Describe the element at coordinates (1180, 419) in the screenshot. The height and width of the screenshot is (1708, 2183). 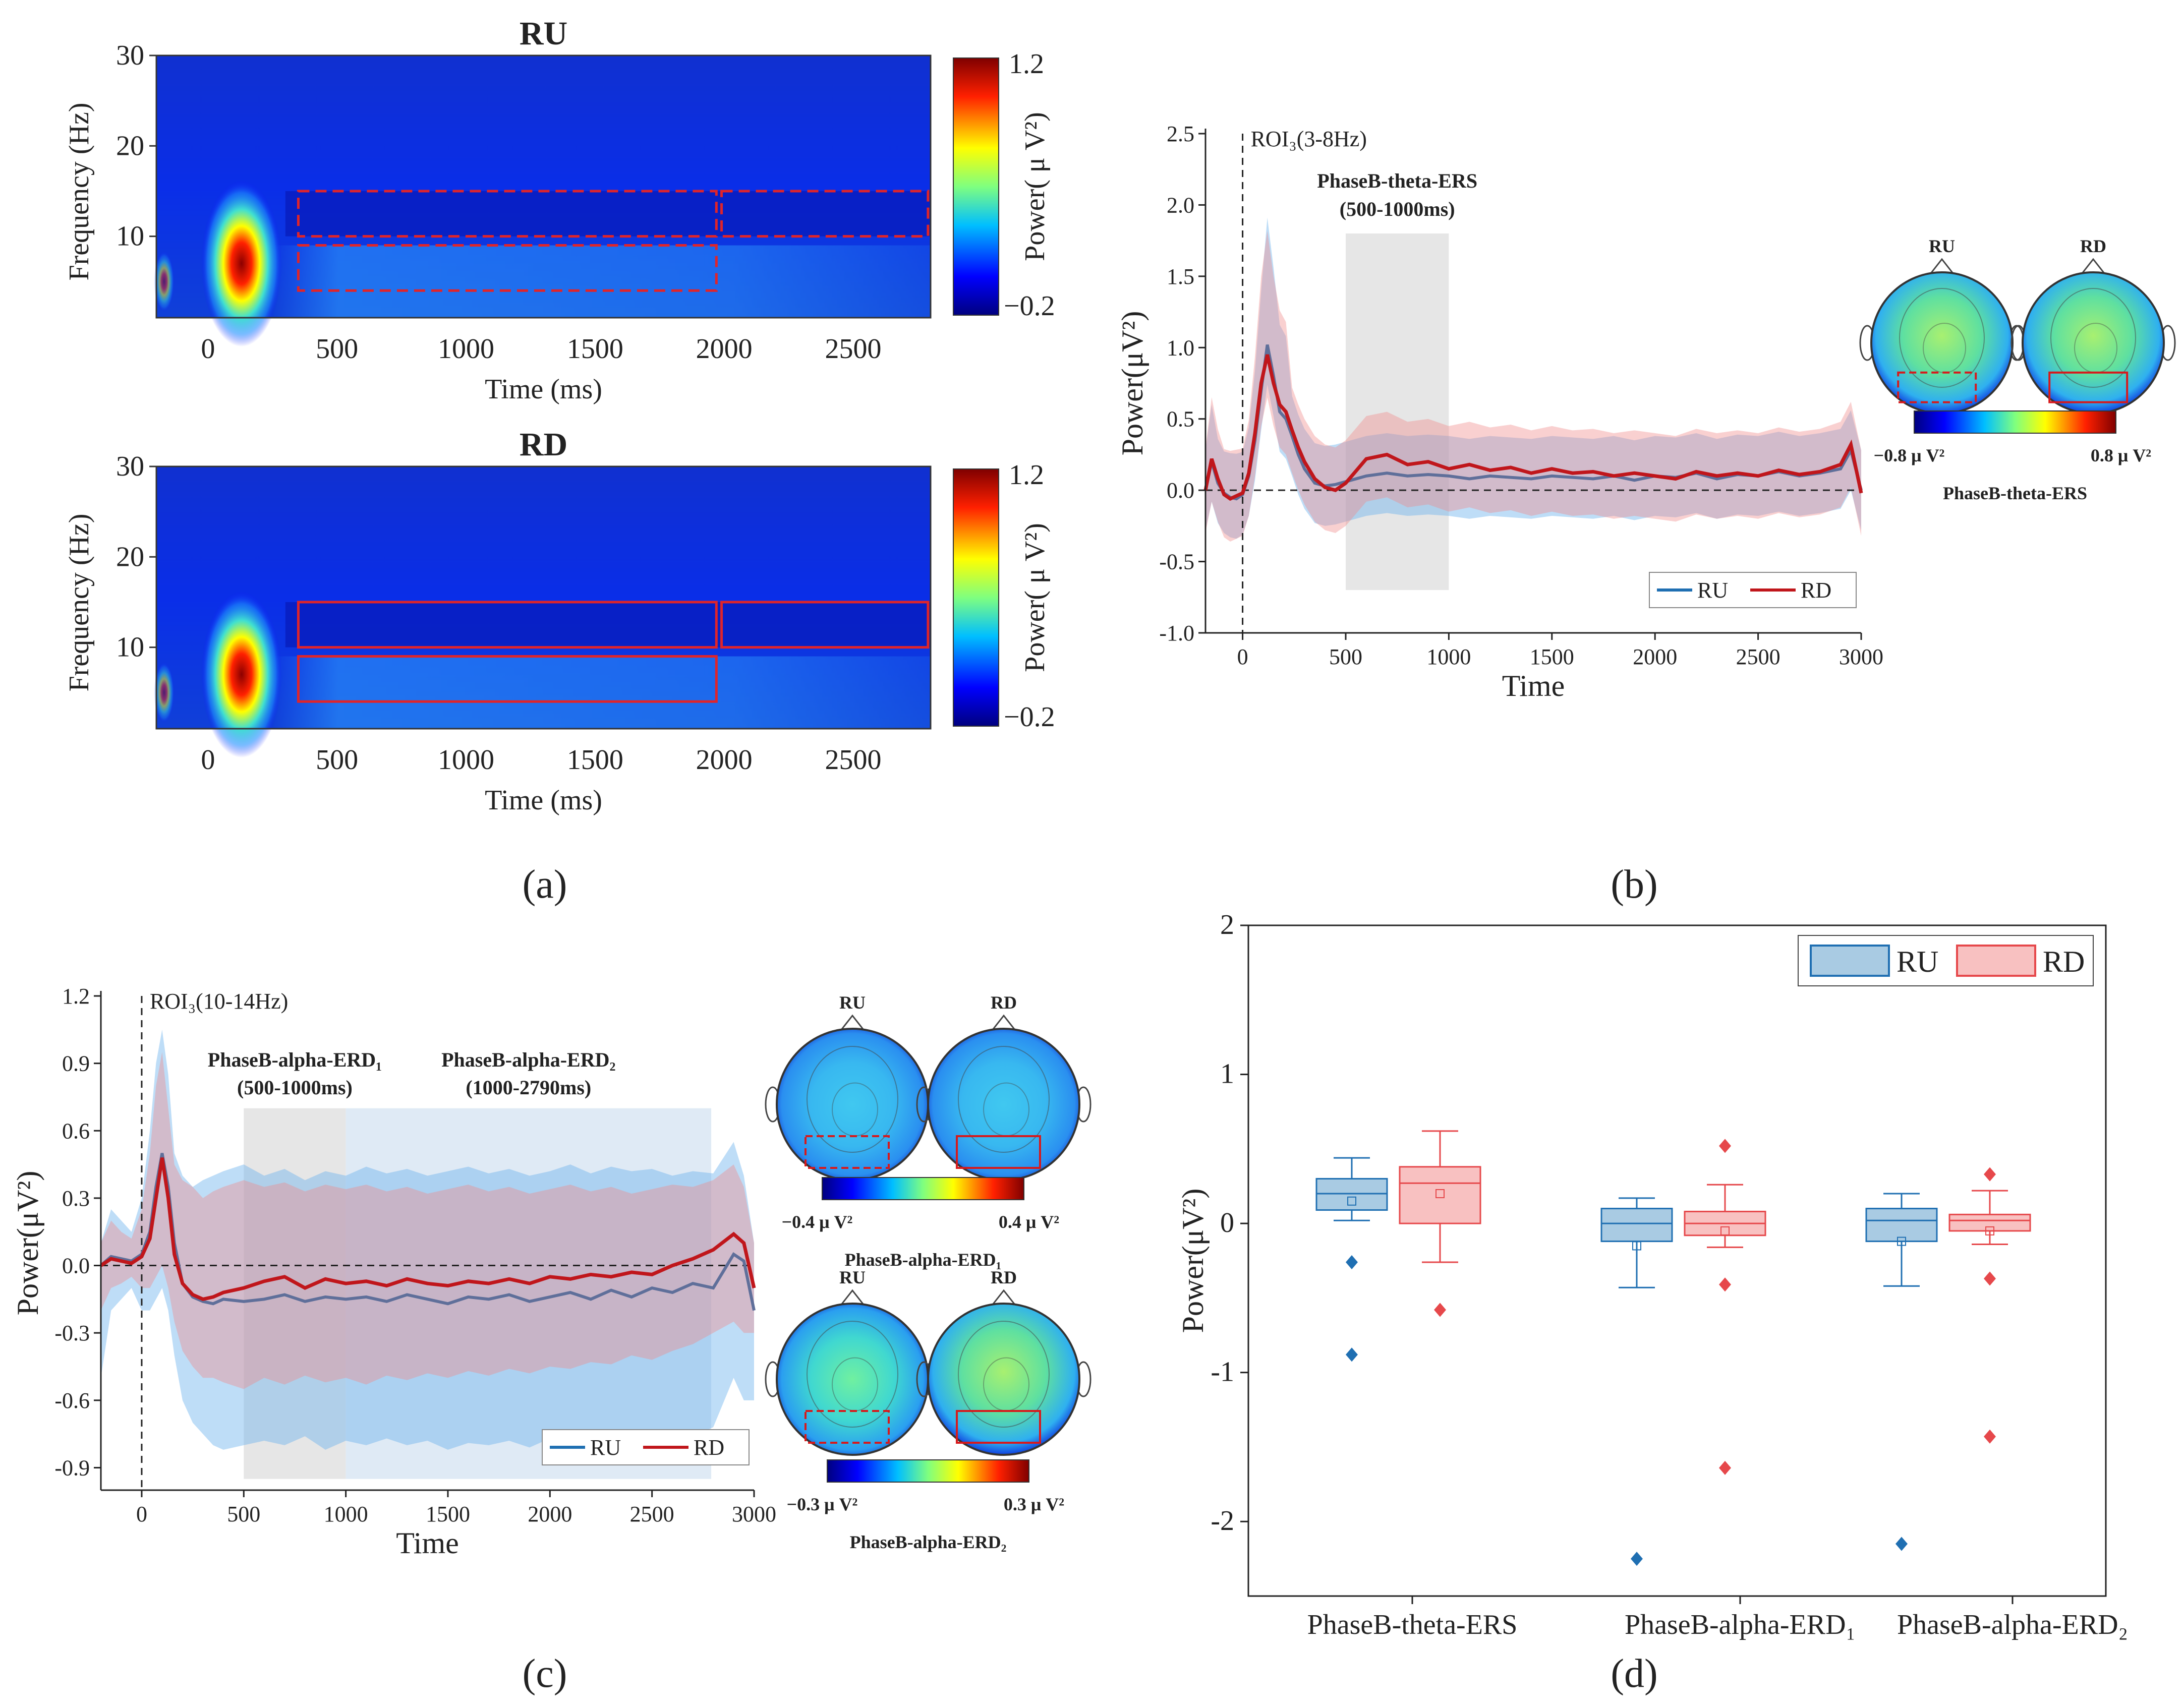
I see `y-tick-label: 0.5` at that location.